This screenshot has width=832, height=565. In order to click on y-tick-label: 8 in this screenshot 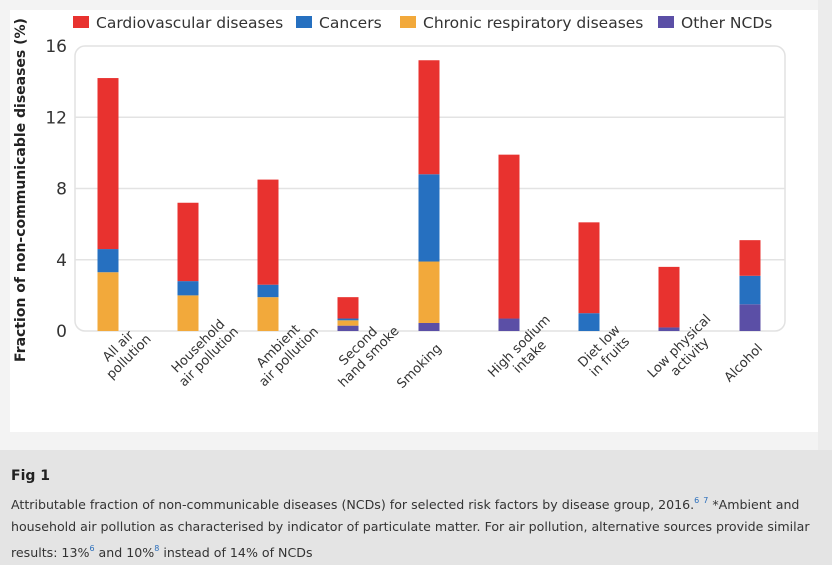, I will do `click(61, 190)`.